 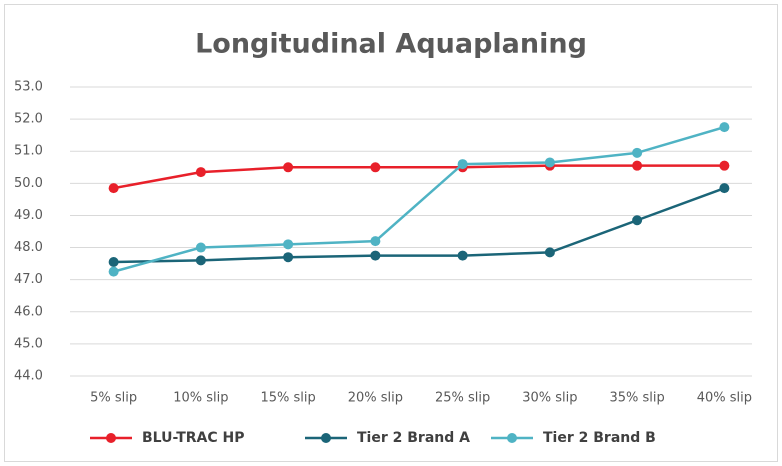 What do you see at coordinates (28, 119) in the screenshot?
I see `y-tick-label: 52.0` at bounding box center [28, 119].